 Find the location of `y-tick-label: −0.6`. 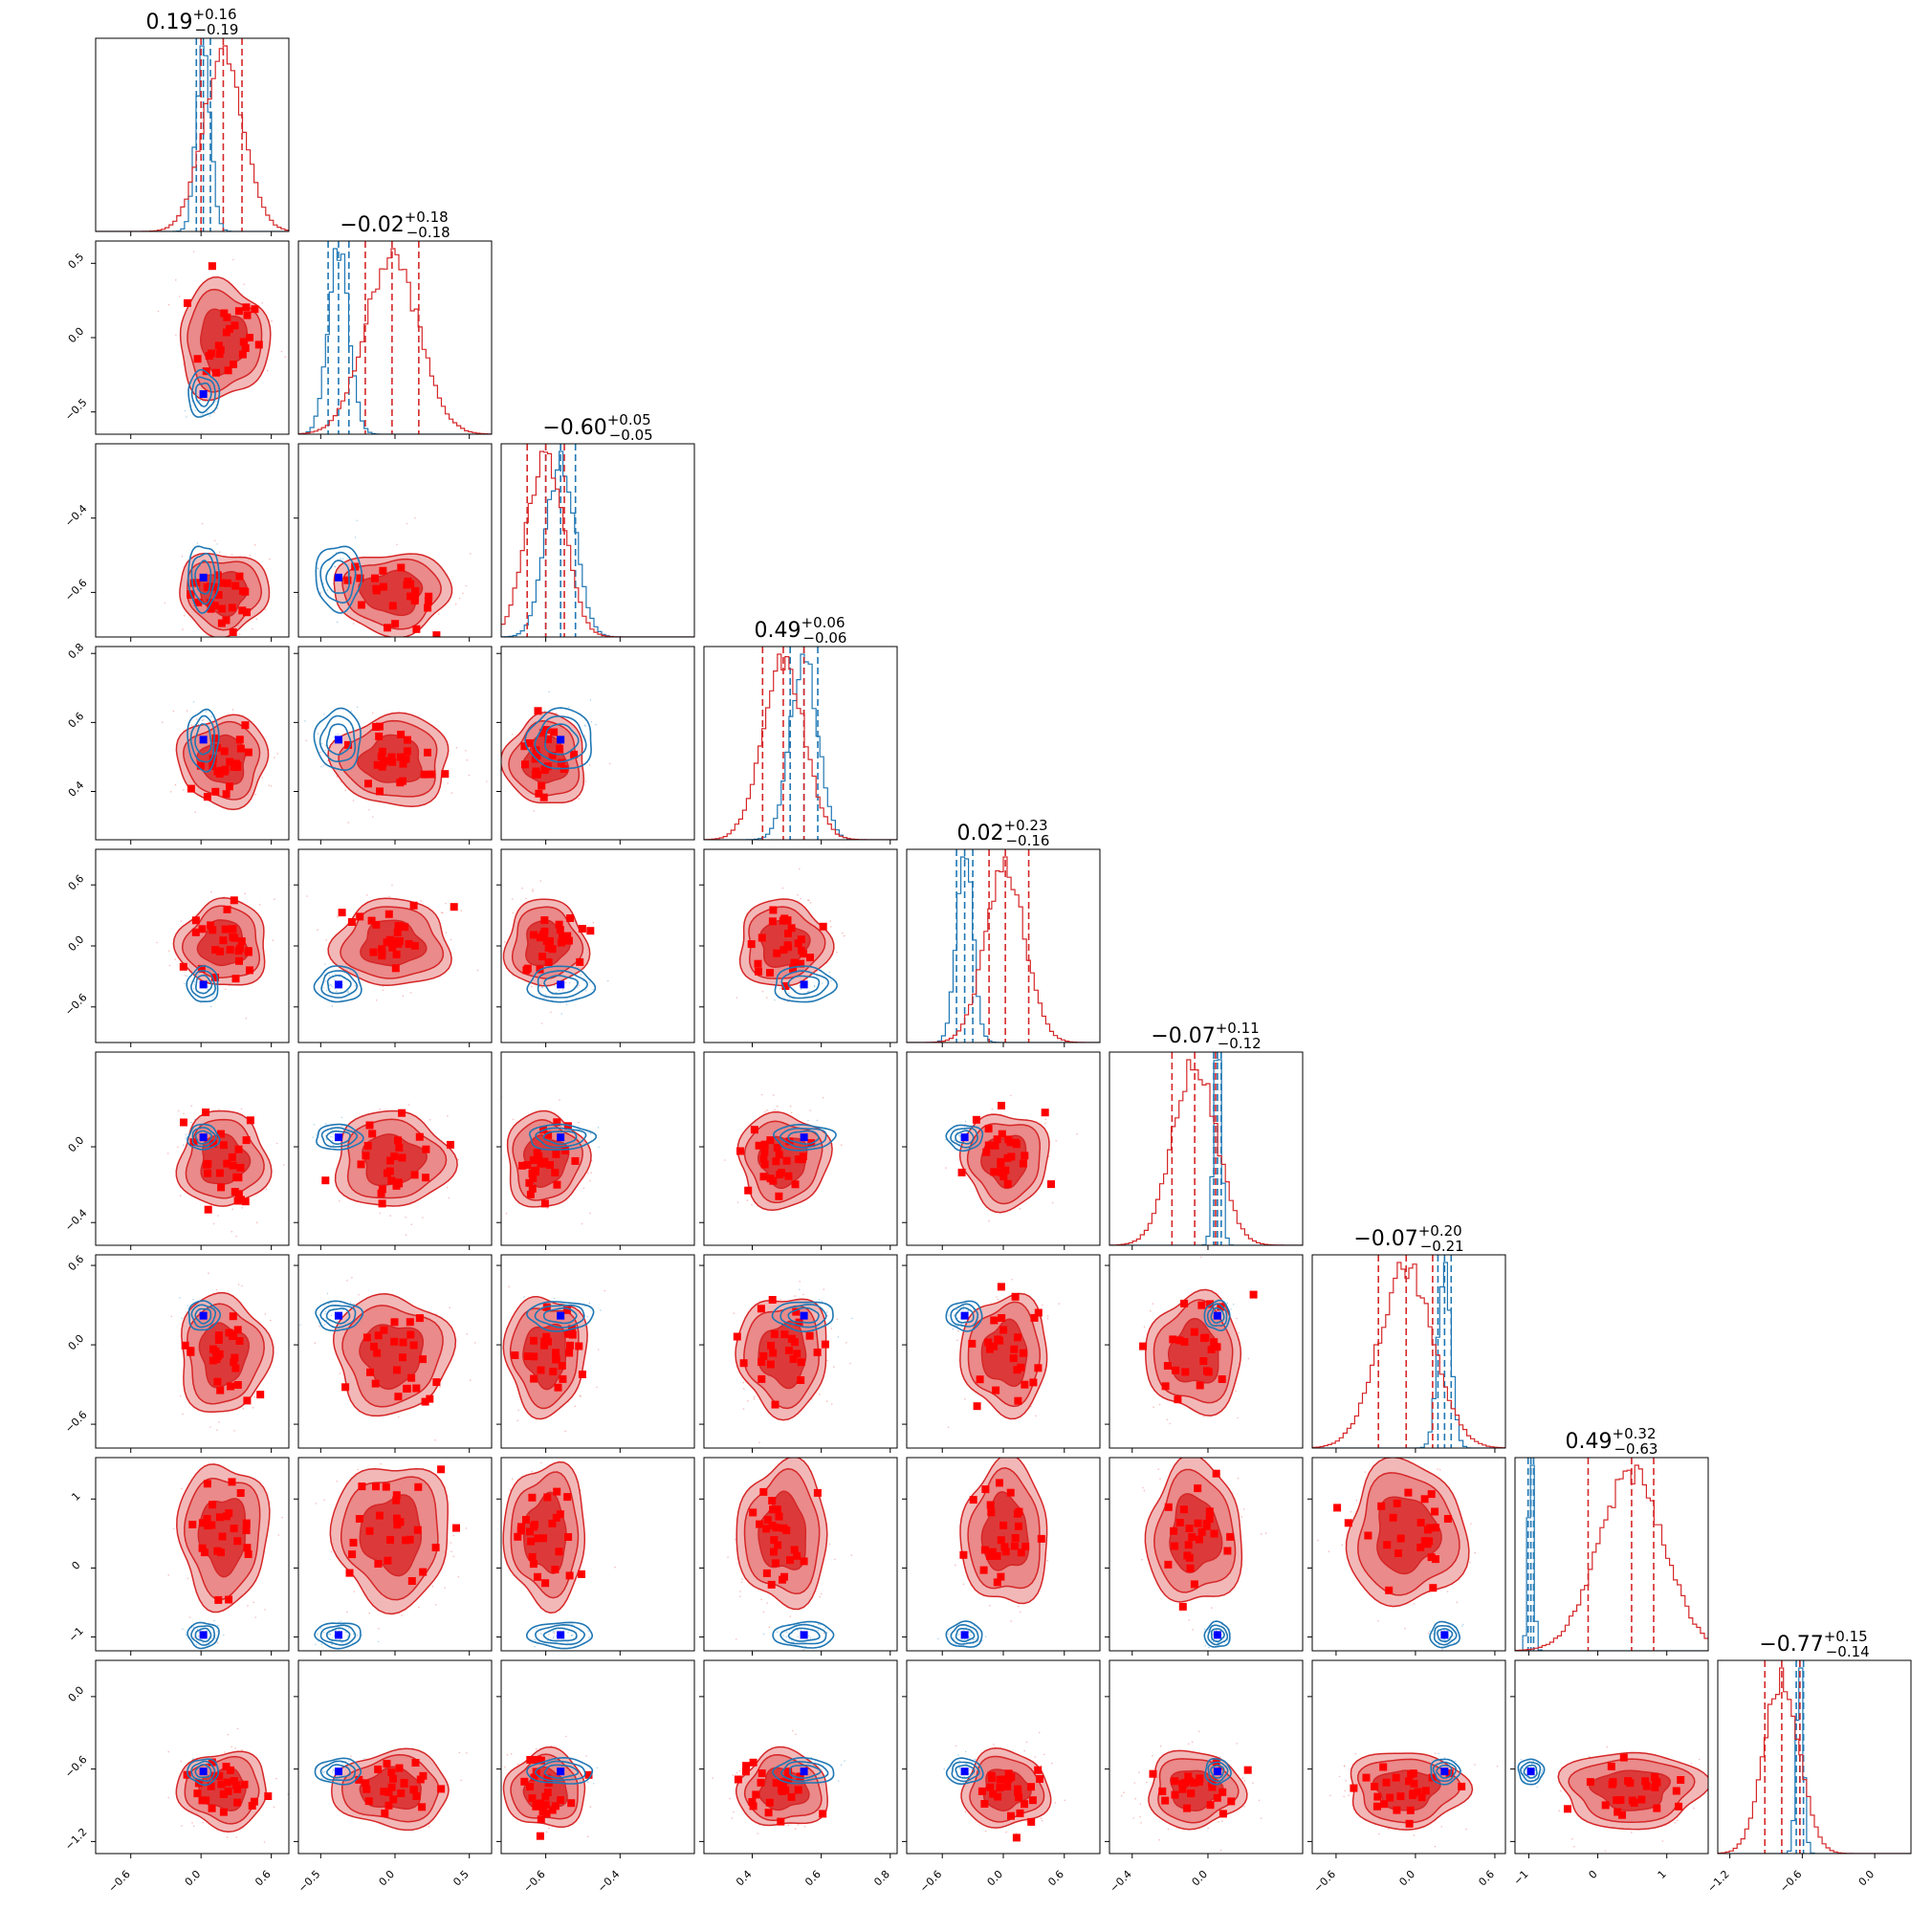

y-tick-label: −0.6 is located at coordinates (75, 1004).